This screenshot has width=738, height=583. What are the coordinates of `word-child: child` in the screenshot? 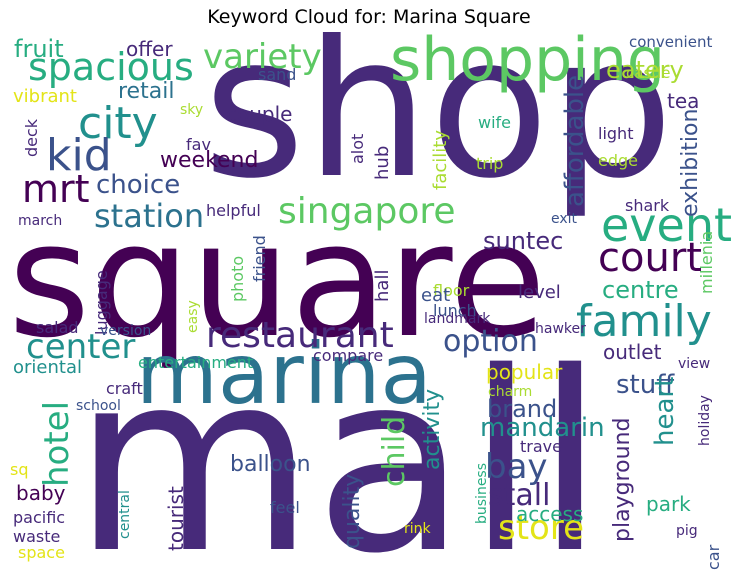 It's located at (394, 451).